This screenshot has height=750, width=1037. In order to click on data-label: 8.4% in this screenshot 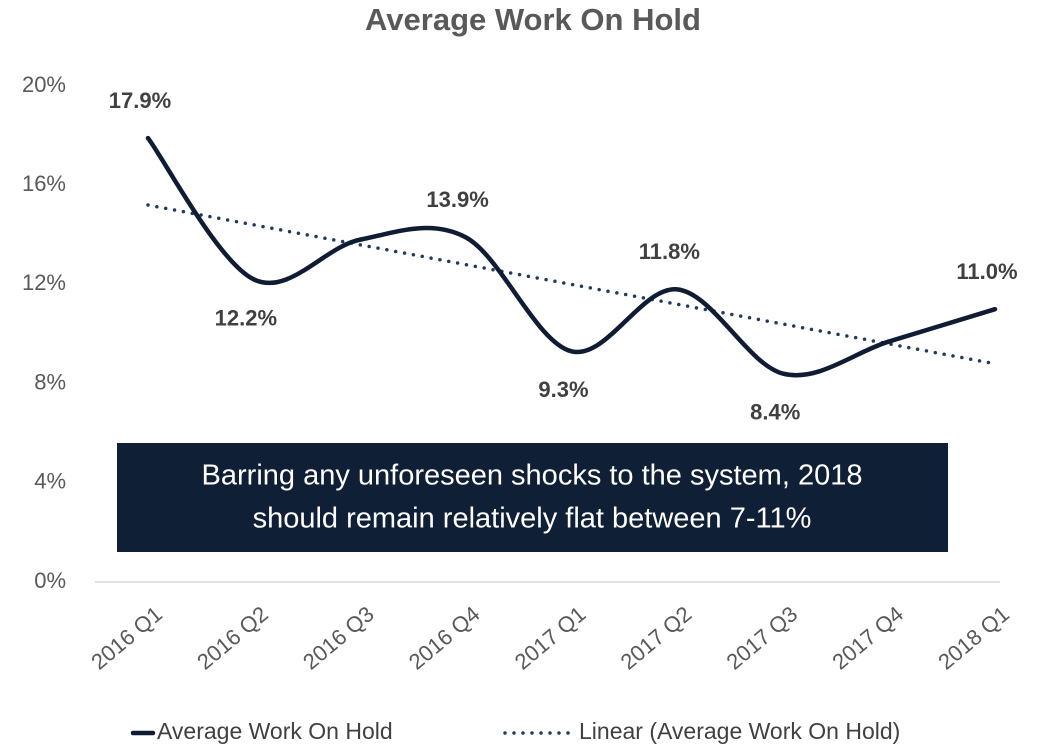, I will do `click(775, 411)`.